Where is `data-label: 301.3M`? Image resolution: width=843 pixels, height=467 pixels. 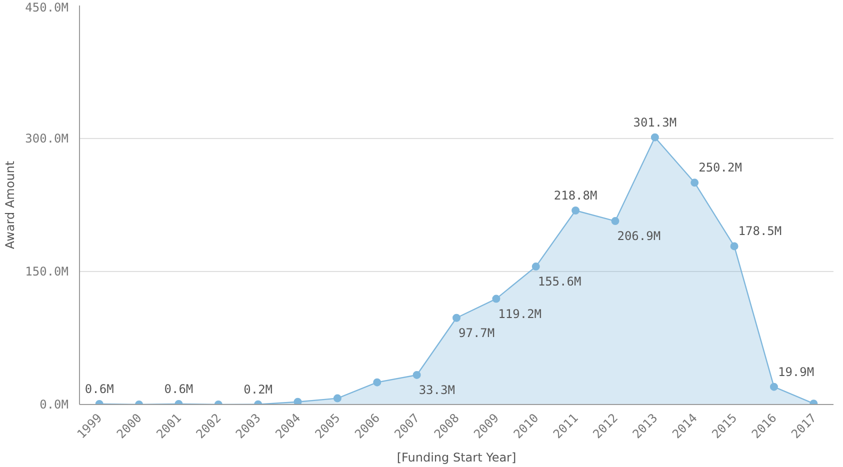 data-label: 301.3M is located at coordinates (655, 122).